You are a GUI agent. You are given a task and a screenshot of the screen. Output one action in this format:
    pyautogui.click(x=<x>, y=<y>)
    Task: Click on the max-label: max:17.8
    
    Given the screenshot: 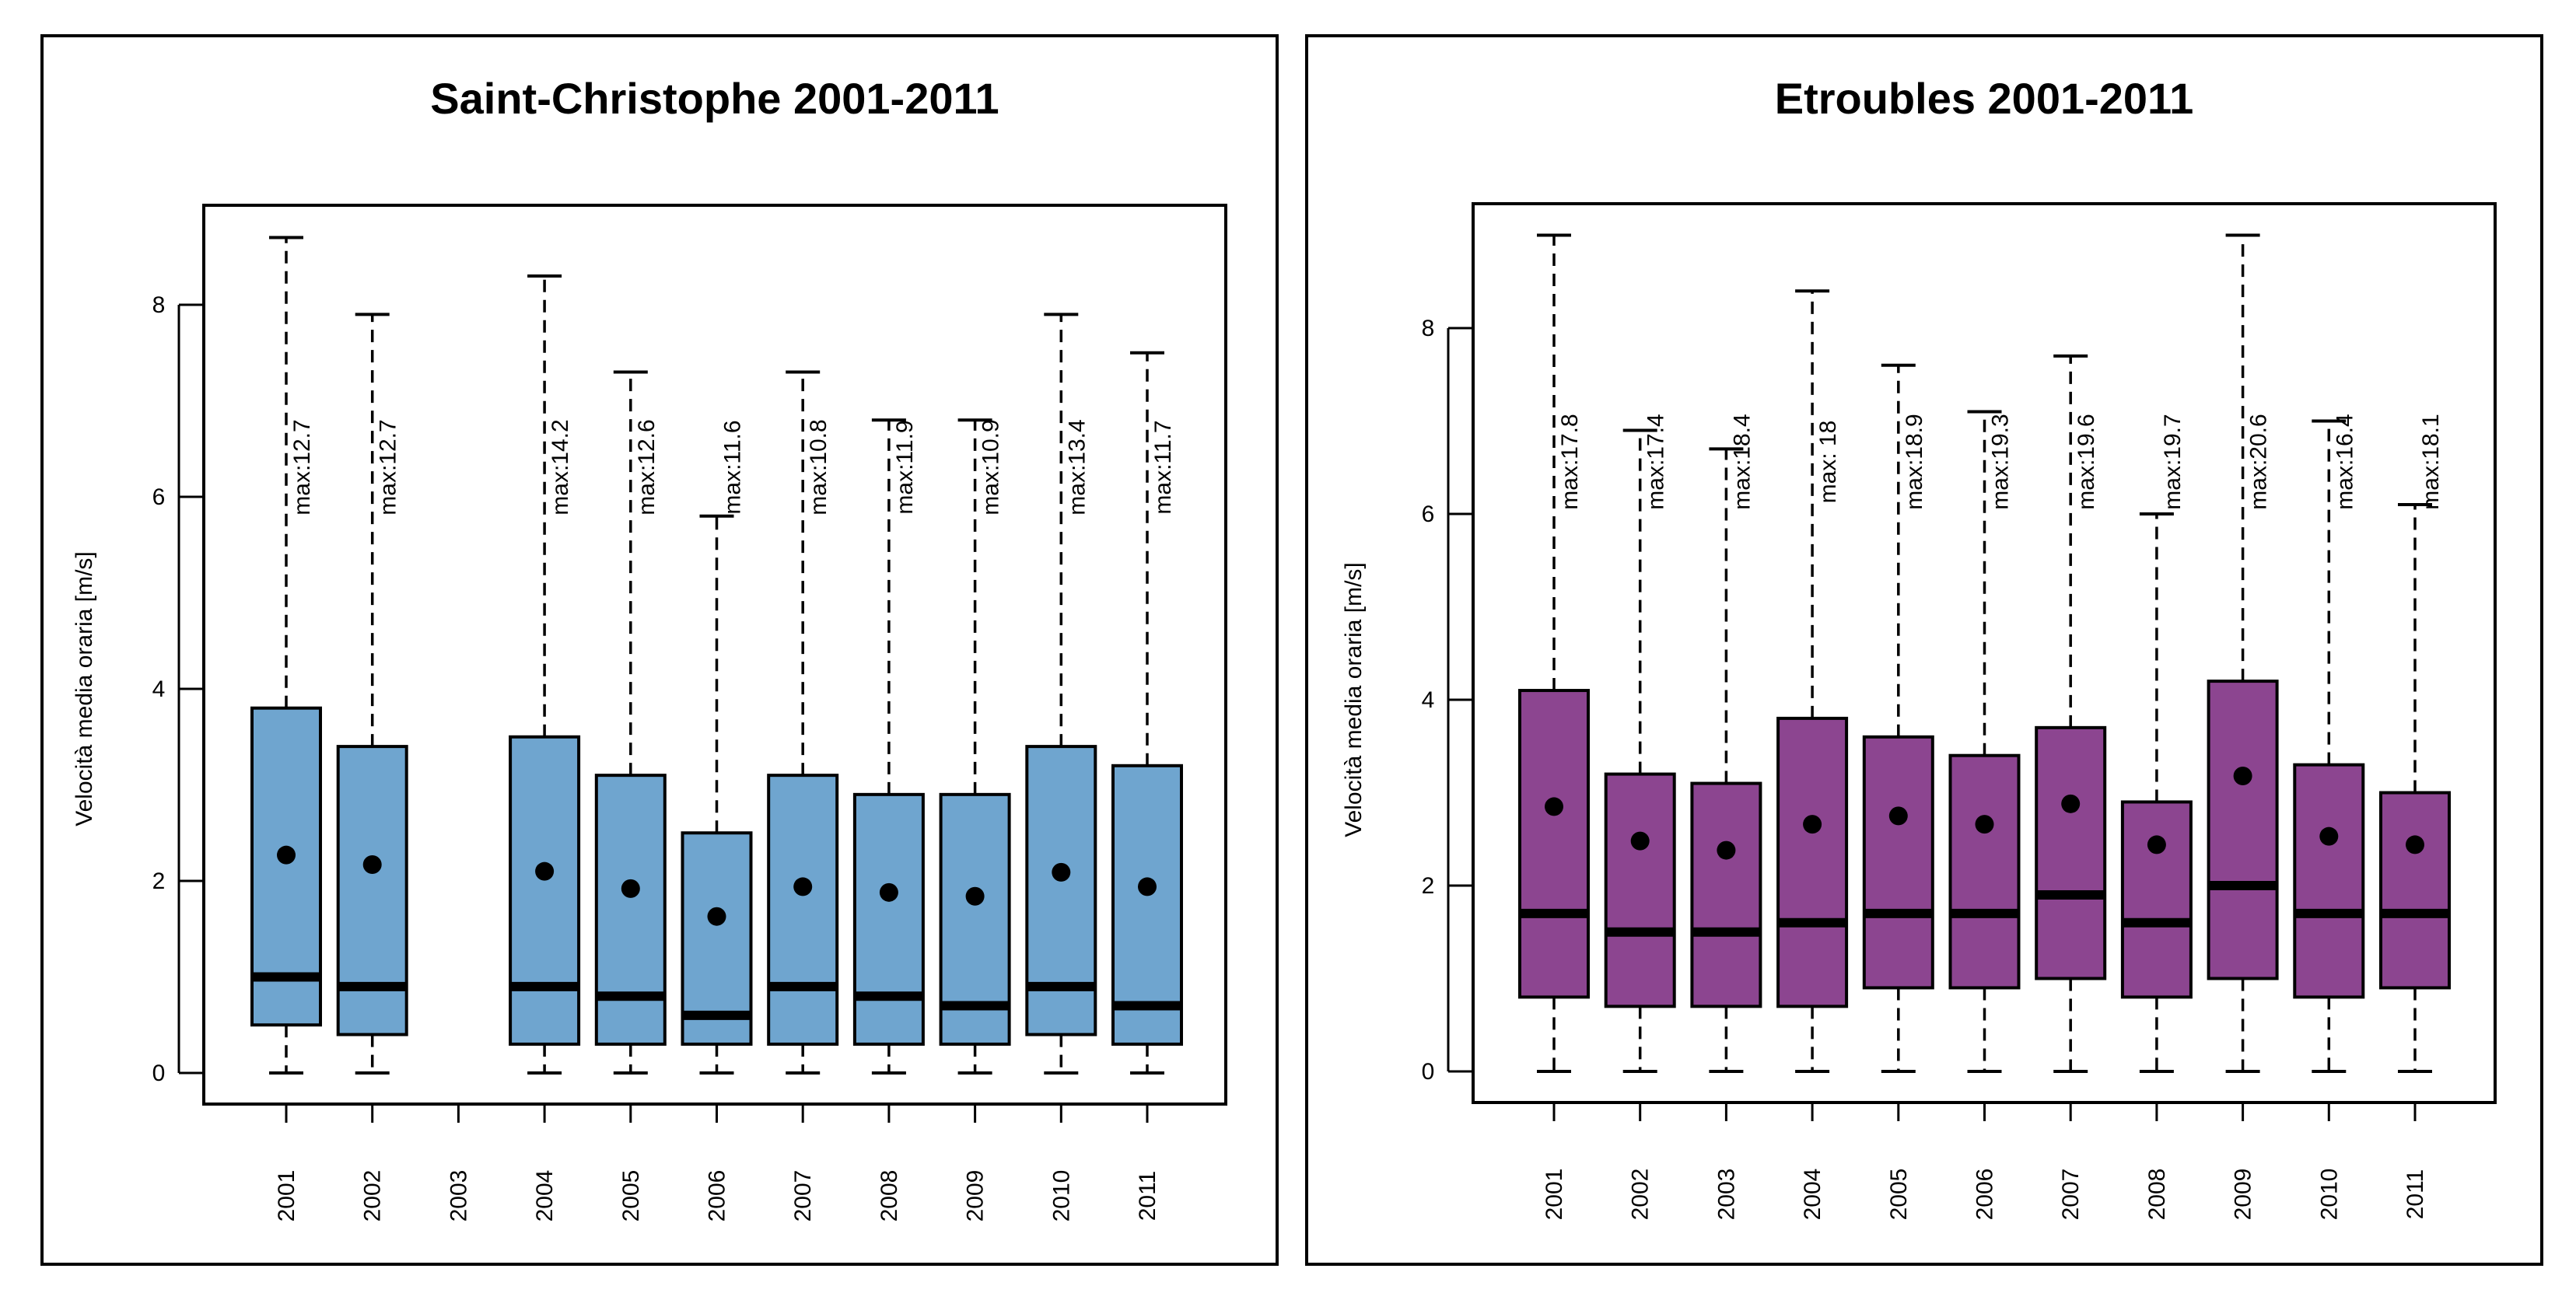 What is the action you would take?
    pyautogui.click(x=1570, y=462)
    